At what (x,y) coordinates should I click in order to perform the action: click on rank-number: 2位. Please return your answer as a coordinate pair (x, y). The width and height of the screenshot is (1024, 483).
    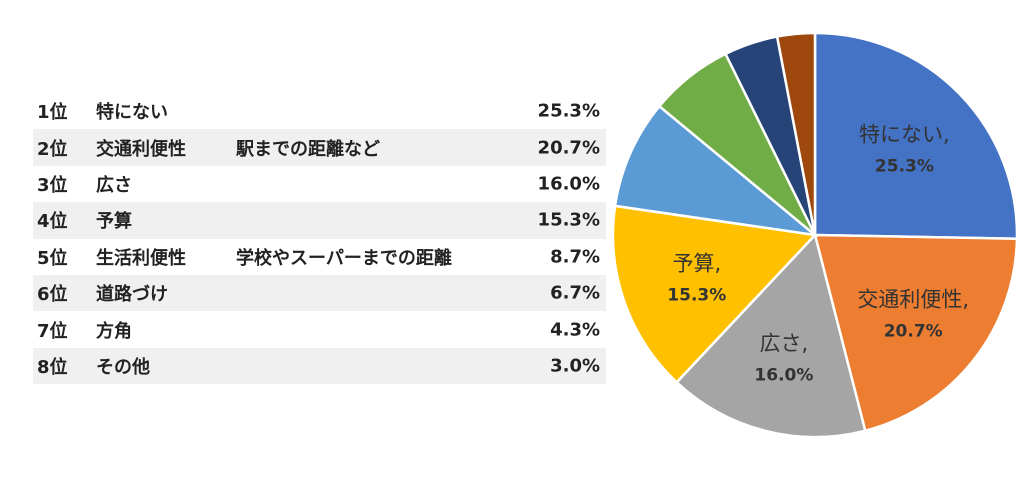
    Looking at the image, I should click on (52, 149).